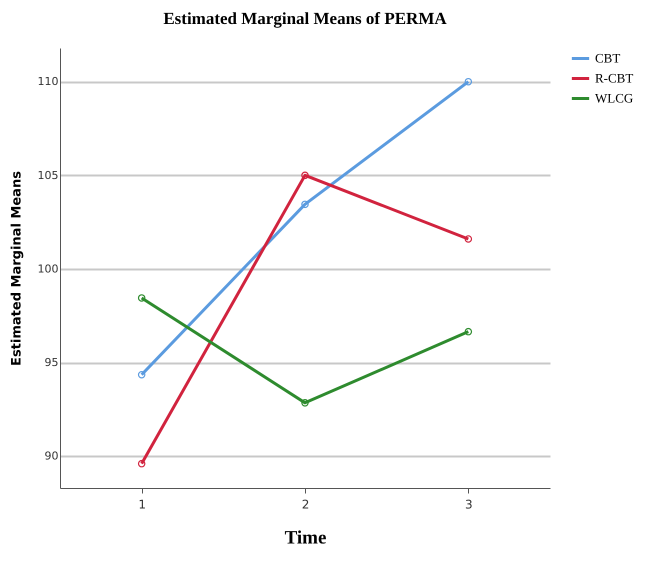  Describe the element at coordinates (17, 268) in the screenshot. I see `y-axis-title: Estimated Marginal Means` at that location.